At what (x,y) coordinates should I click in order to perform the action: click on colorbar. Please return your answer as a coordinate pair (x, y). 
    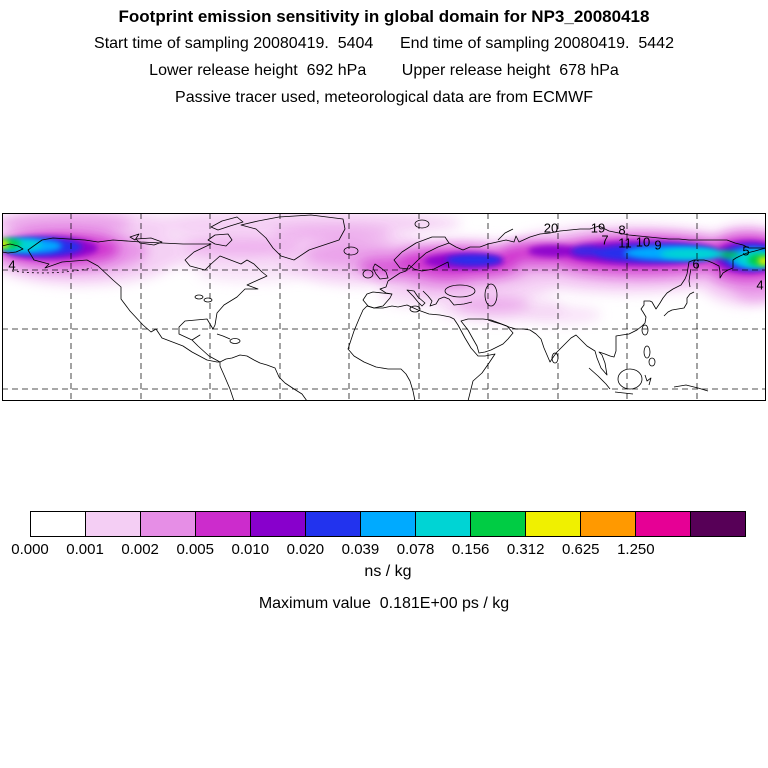
    Looking at the image, I should click on (388, 524).